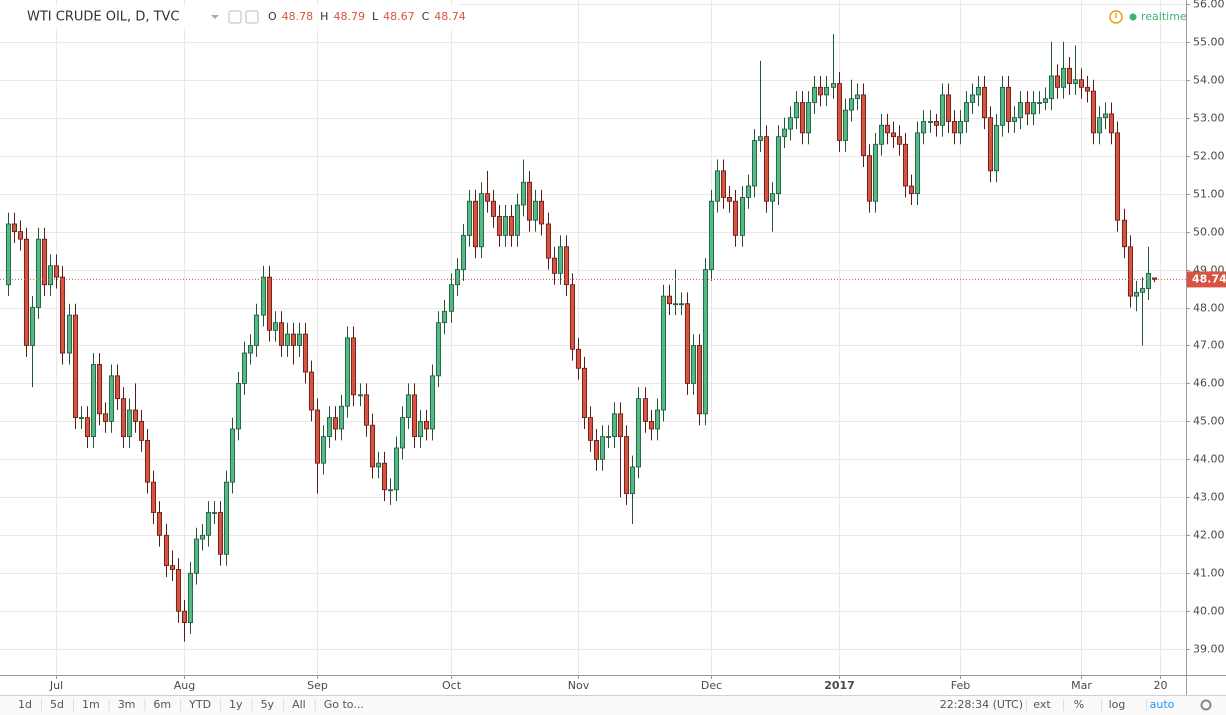  What do you see at coordinates (1042, 704) in the screenshot?
I see `option-button: ext` at bounding box center [1042, 704].